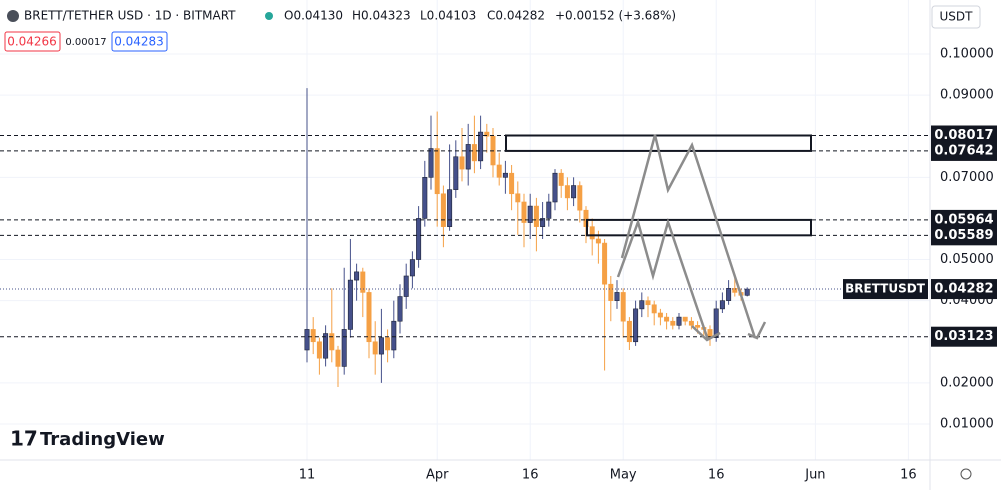 This screenshot has width=1001, height=490. I want to click on symbol-icon, so click(13, 16).